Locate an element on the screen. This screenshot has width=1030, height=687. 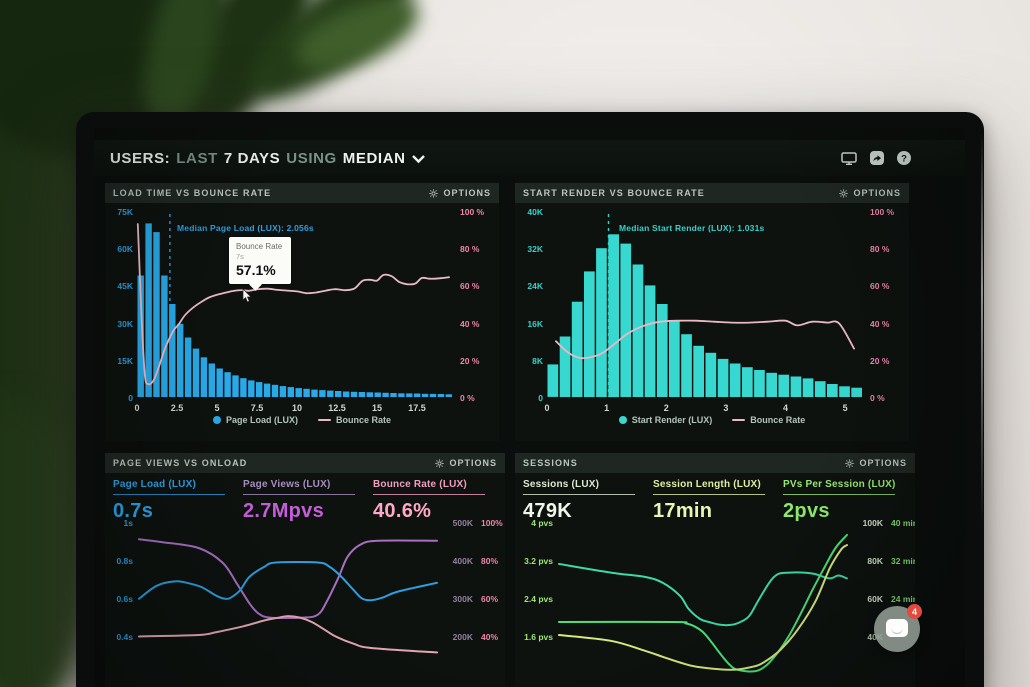
legend-line-swatch is located at coordinates (739, 420).